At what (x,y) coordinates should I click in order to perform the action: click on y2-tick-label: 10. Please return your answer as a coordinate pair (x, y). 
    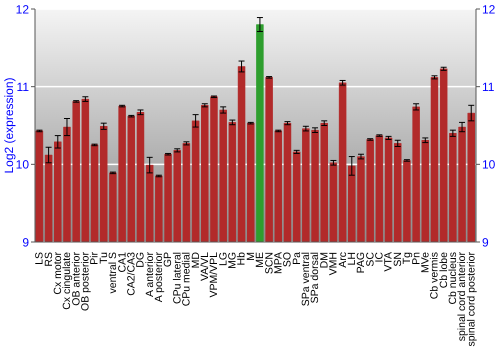
    Looking at the image, I should click on (489, 165).